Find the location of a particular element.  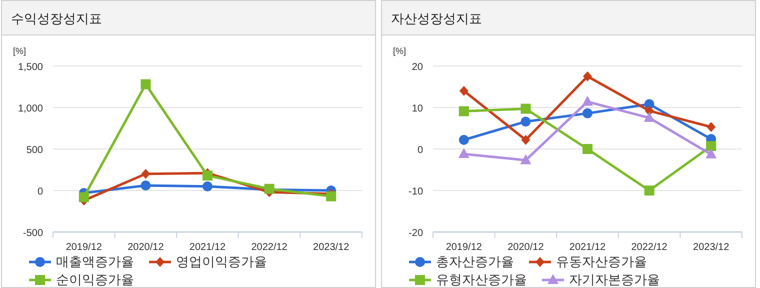

y-tick-label: 500 is located at coordinates (35, 150).